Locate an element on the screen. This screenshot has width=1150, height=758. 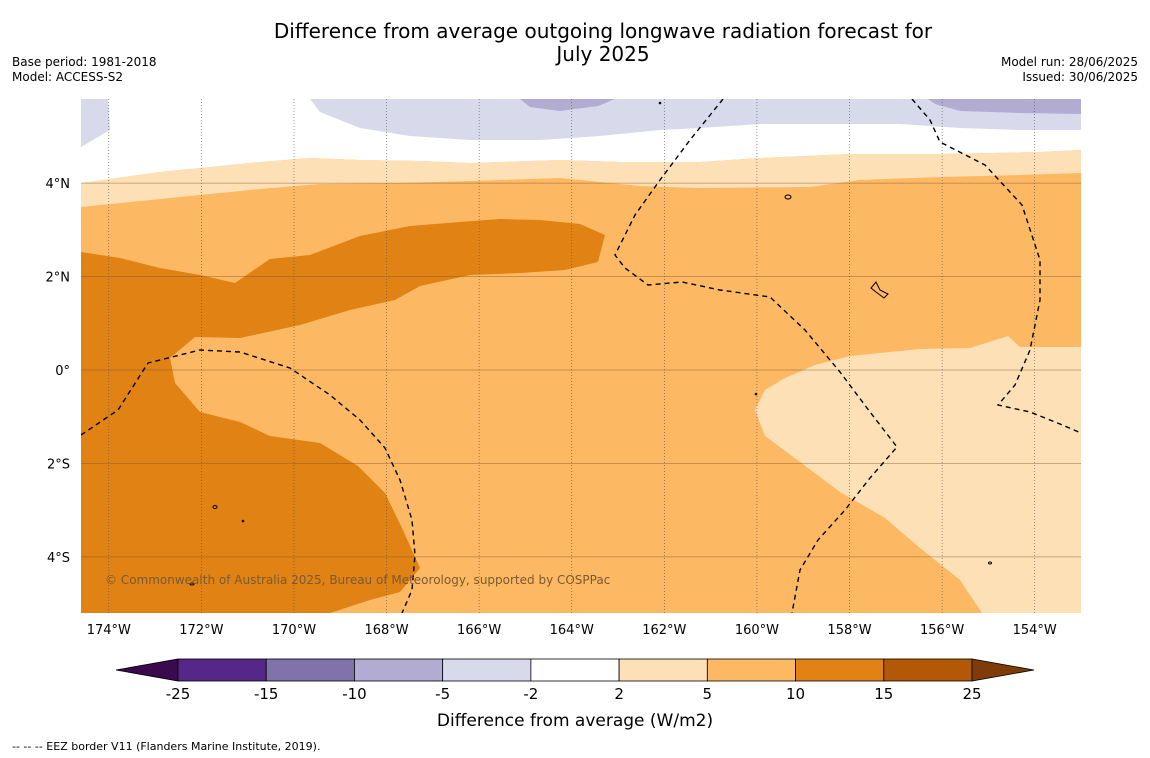
lat-tick-label: 0° is located at coordinates (62, 371).